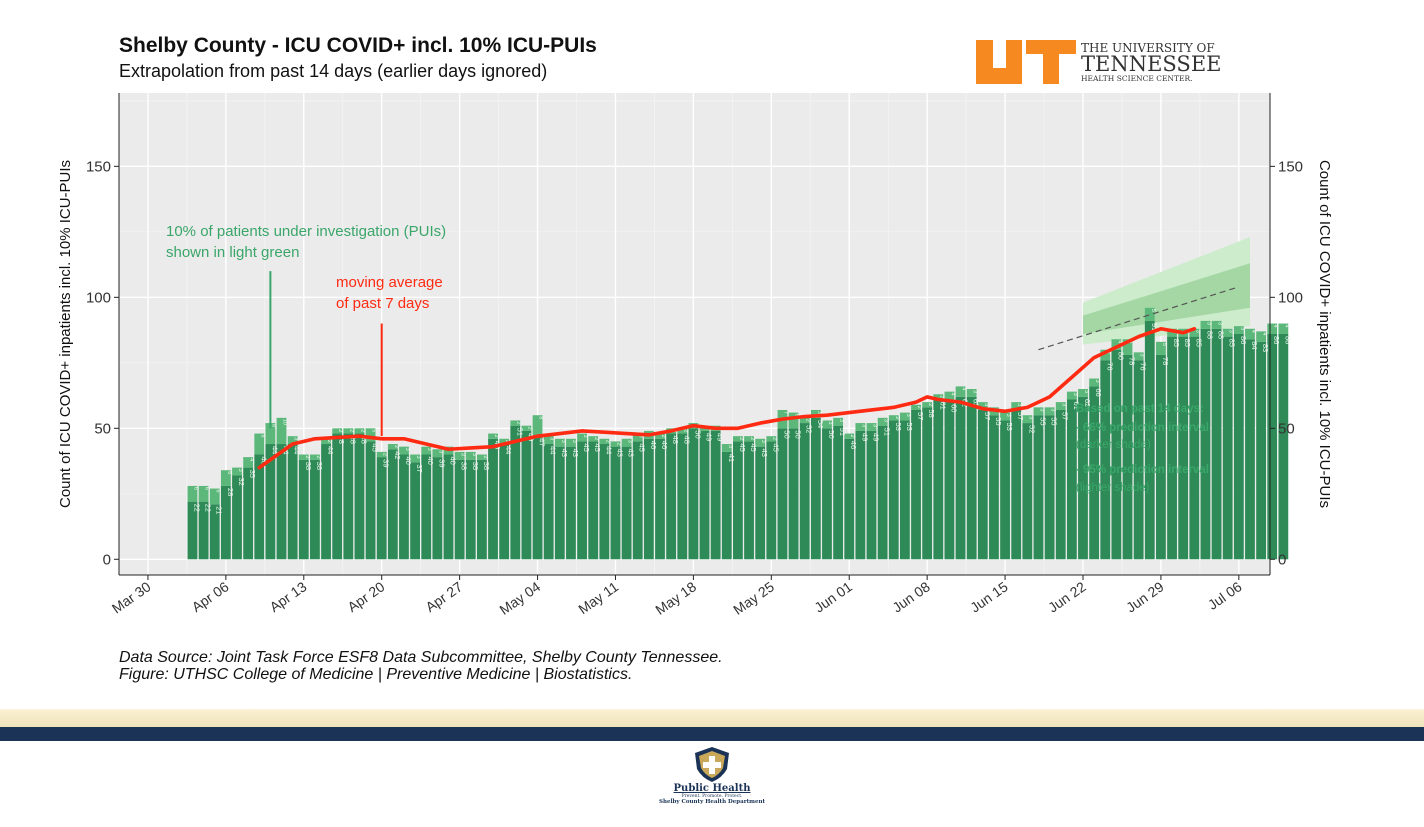  What do you see at coordinates (382, 303) in the screenshot?
I see `moving-average-annotation-text: of past 7 days` at bounding box center [382, 303].